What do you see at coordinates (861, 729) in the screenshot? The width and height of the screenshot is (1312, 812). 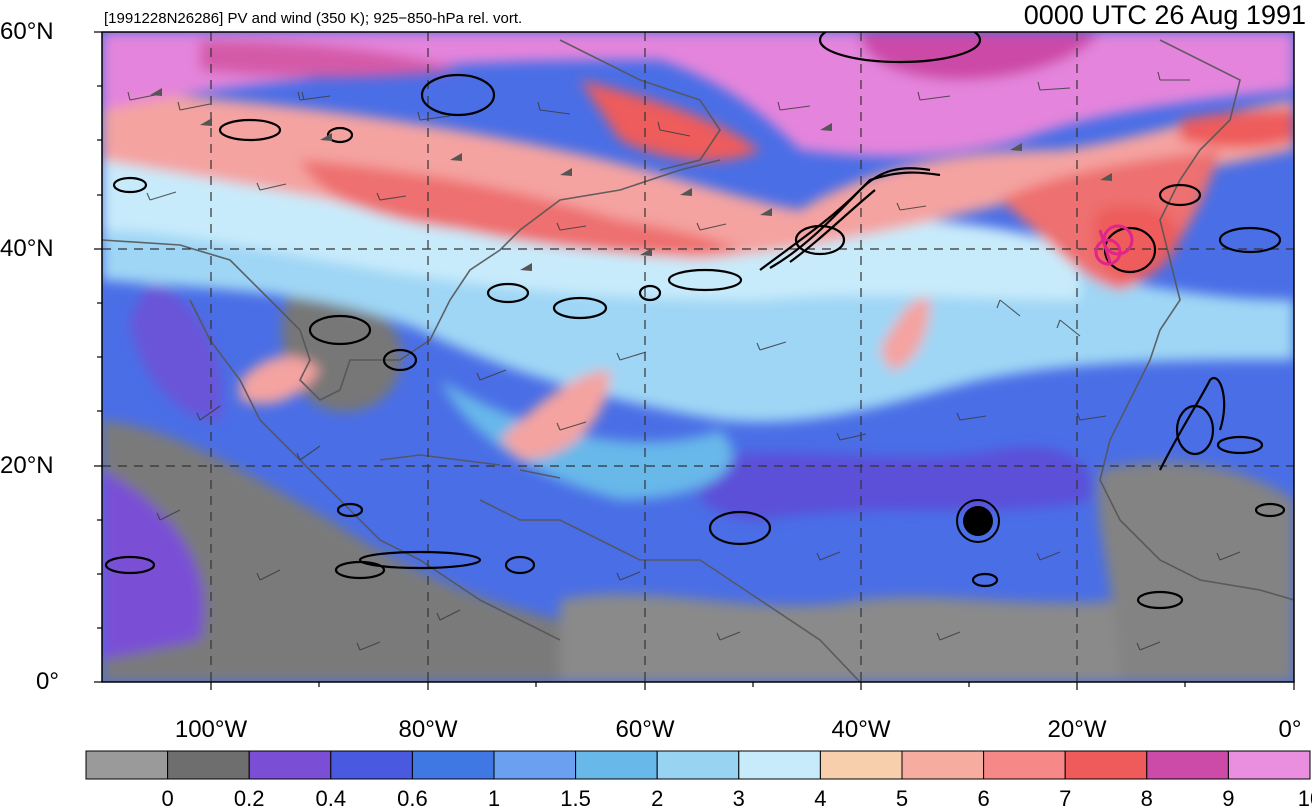 I see `lon-label-40w: 40°W` at bounding box center [861, 729].